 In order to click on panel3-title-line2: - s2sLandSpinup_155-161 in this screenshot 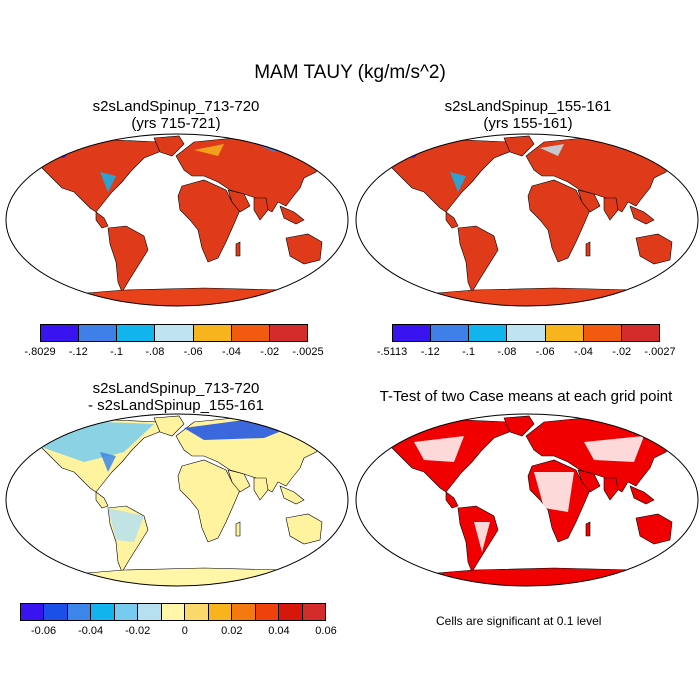, I will do `click(176, 405)`.